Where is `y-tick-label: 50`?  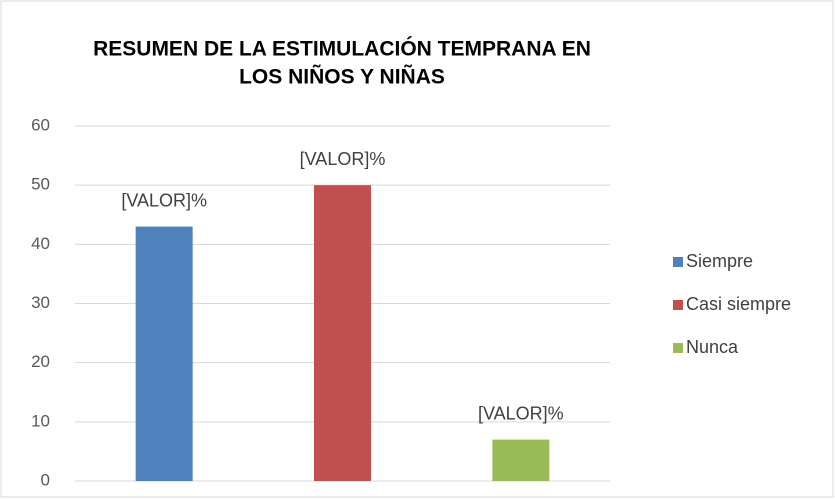
y-tick-label: 50 is located at coordinates (40, 184).